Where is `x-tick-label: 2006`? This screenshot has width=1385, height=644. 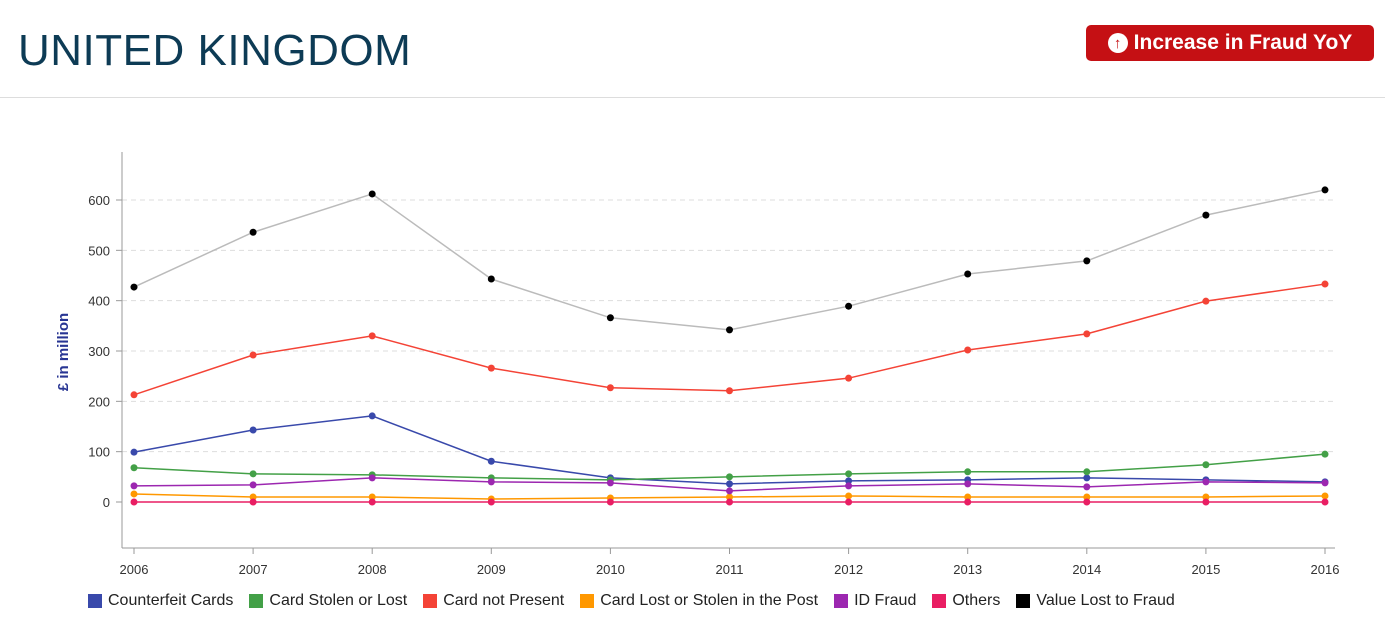
x-tick-label: 2006 is located at coordinates (134, 569).